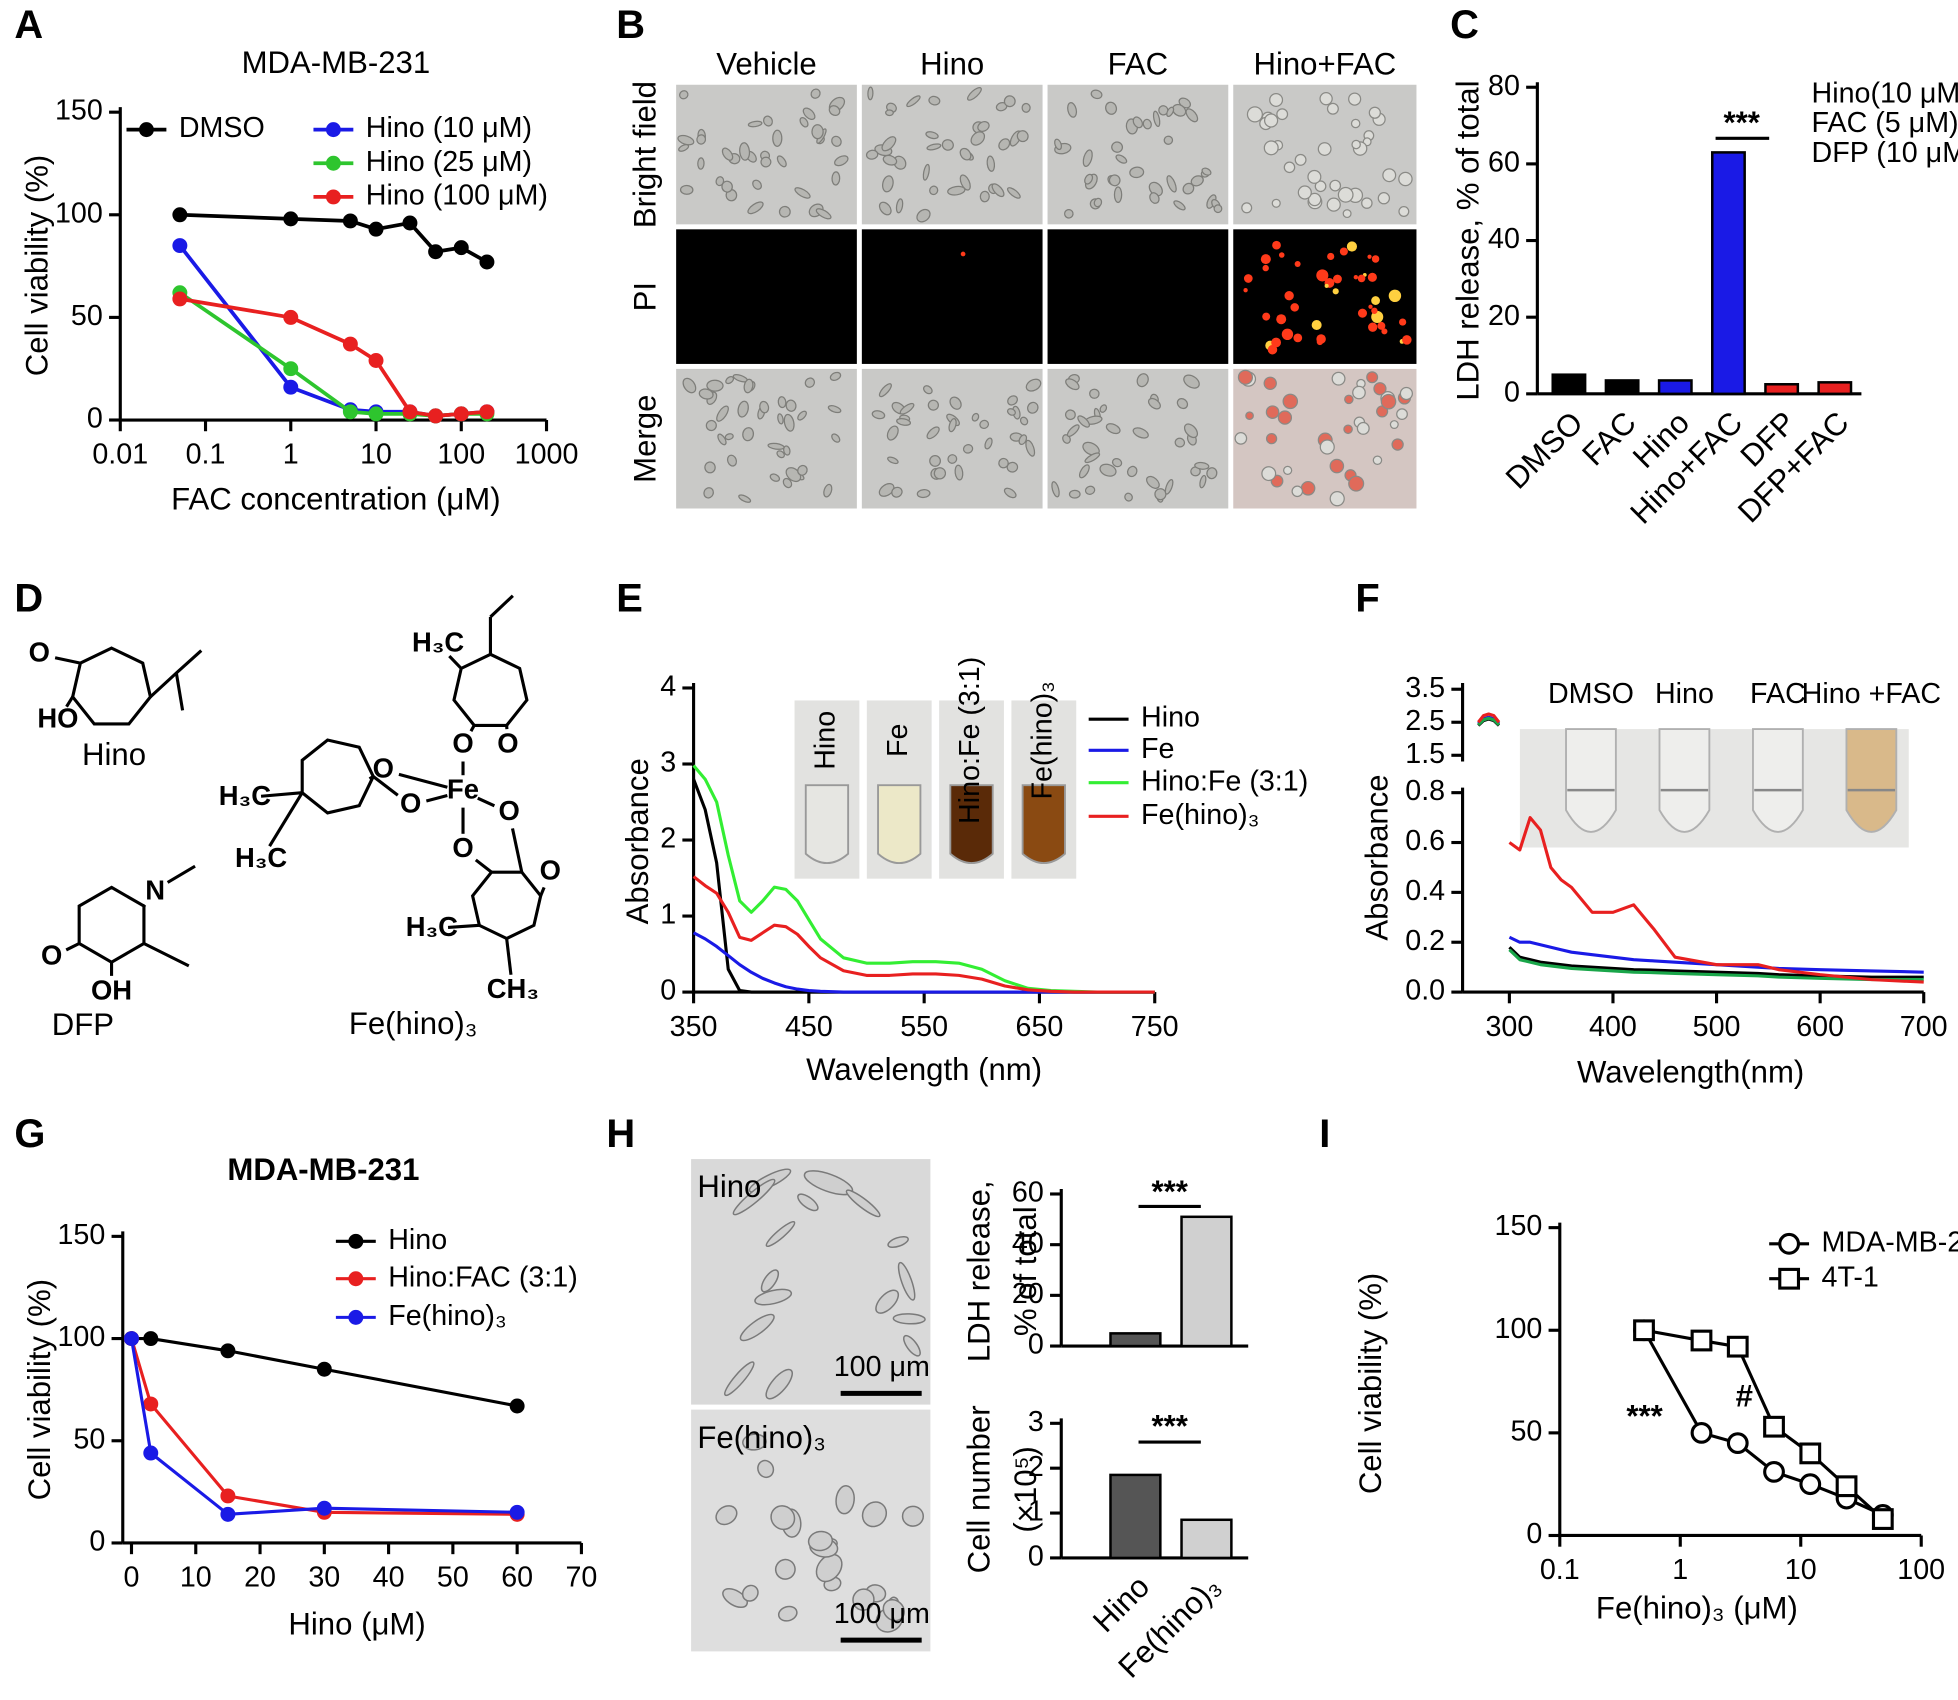 This screenshot has width=1958, height=1700. I want to click on compound-name: DFP, so click(83, 1024).